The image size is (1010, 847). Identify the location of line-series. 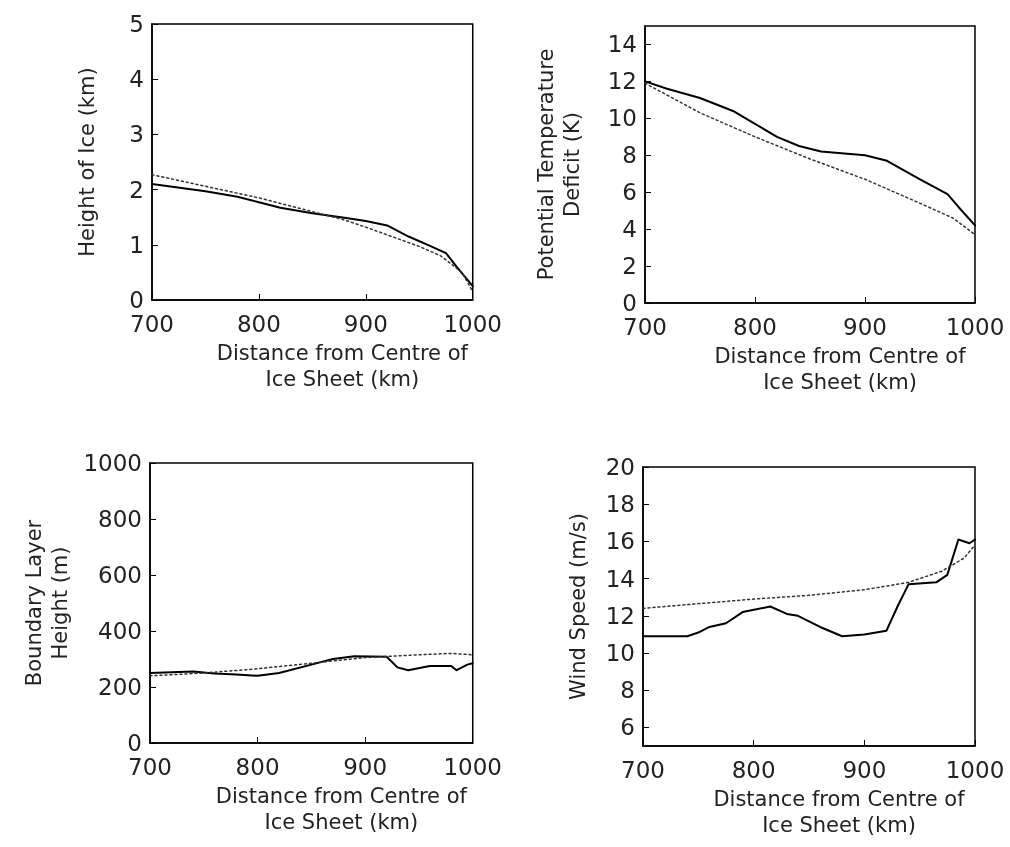
(809, 577).